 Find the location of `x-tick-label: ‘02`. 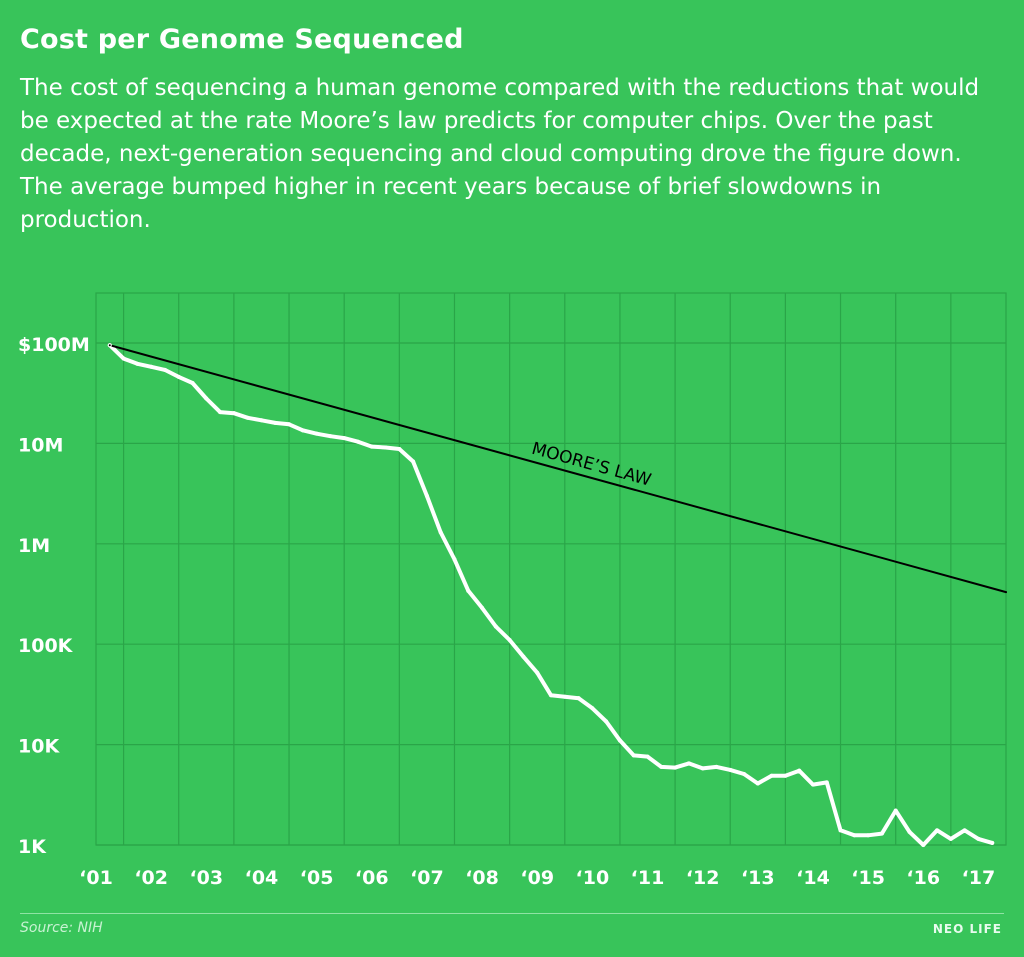

x-tick-label: ‘02 is located at coordinates (151, 878).